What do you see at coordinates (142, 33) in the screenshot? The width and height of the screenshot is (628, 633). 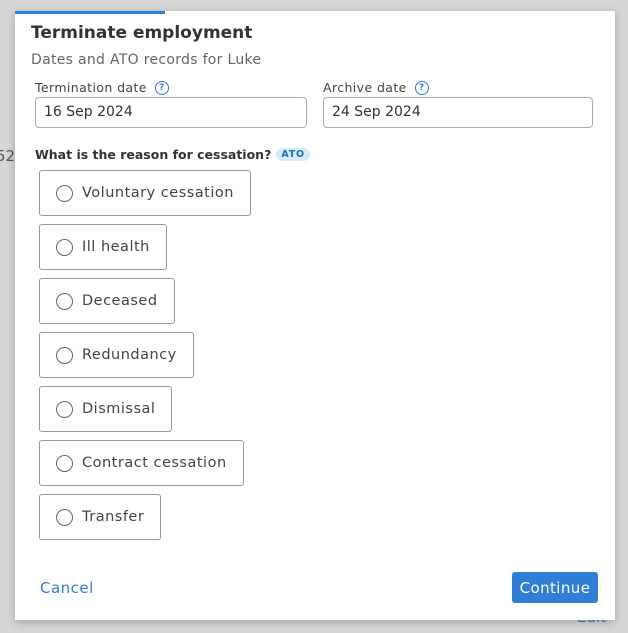 I see `dialog-title: Terminate employment` at bounding box center [142, 33].